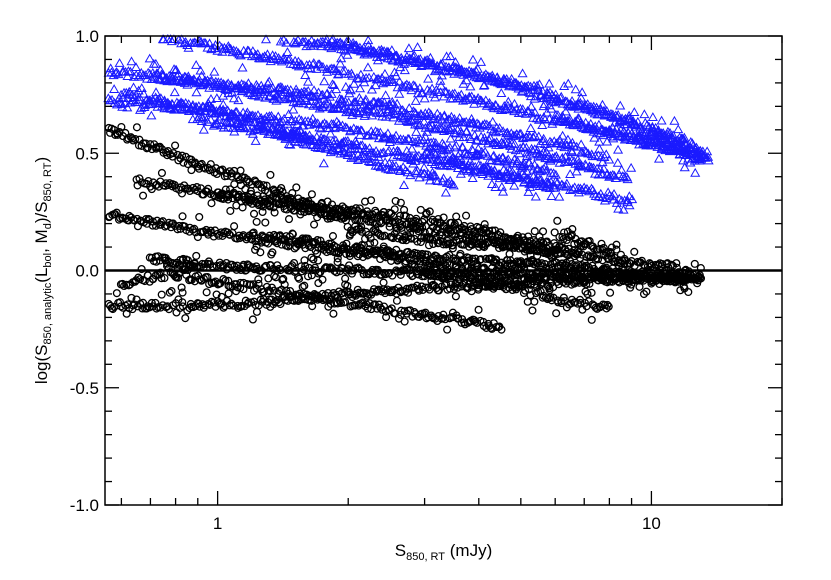 This screenshot has height=580, width=831. I want to click on y-axis-label-sub: d, so click(48, 226).